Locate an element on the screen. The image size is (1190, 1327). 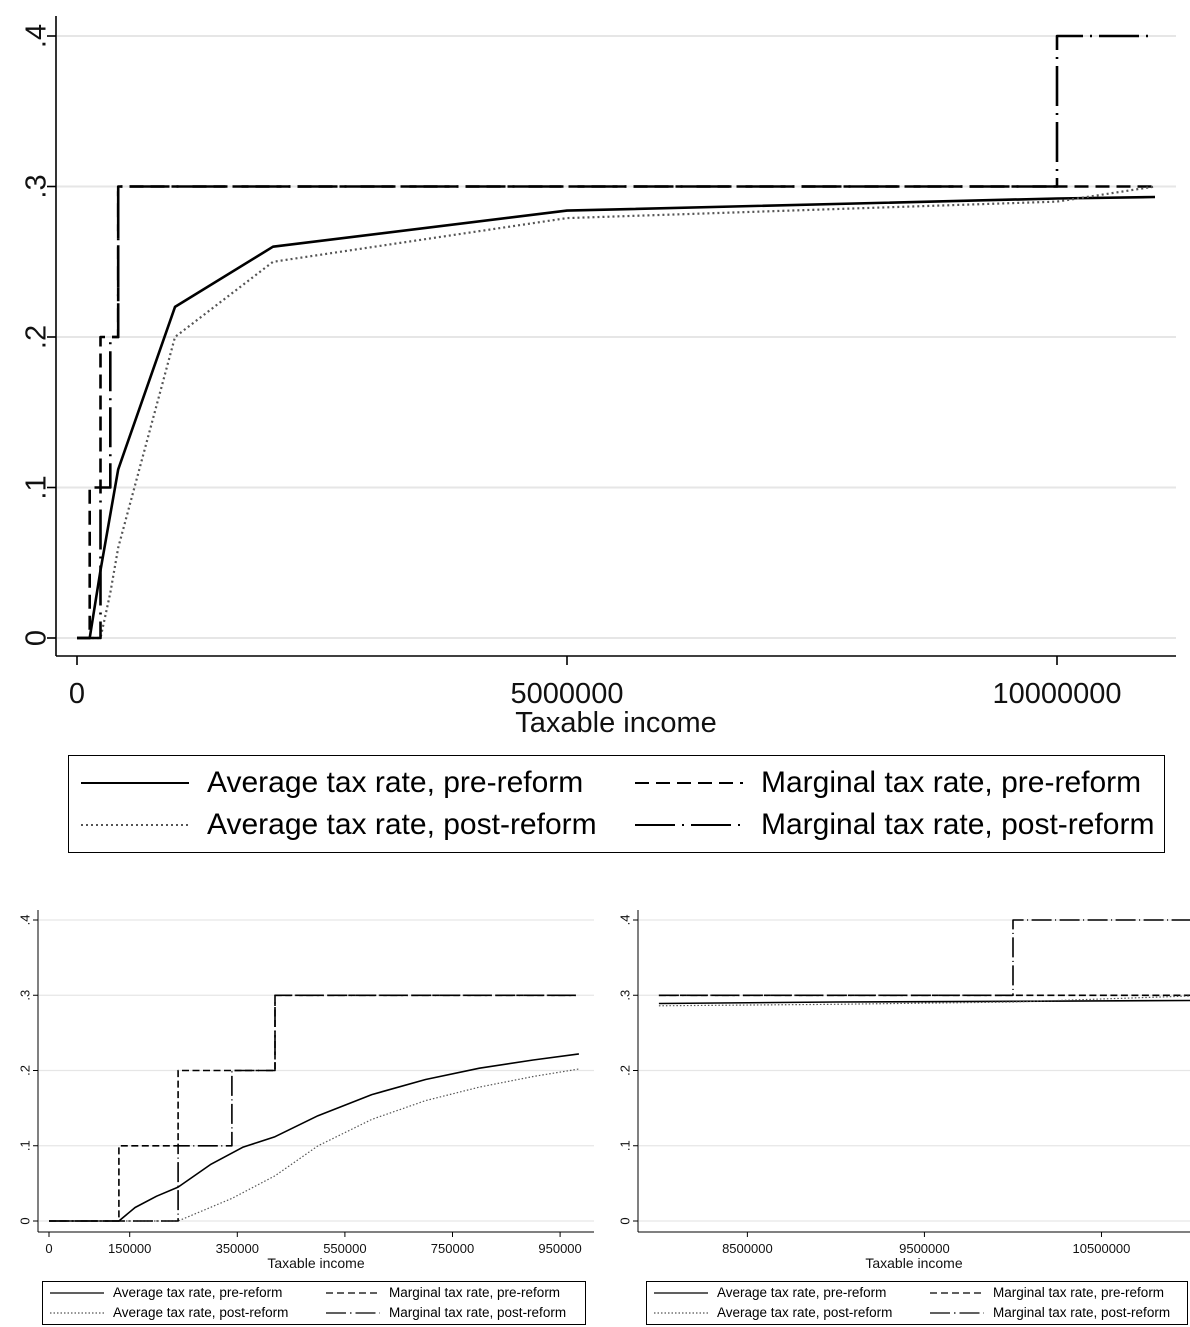
x-tick-label: 750000 is located at coordinates (452, 1248).